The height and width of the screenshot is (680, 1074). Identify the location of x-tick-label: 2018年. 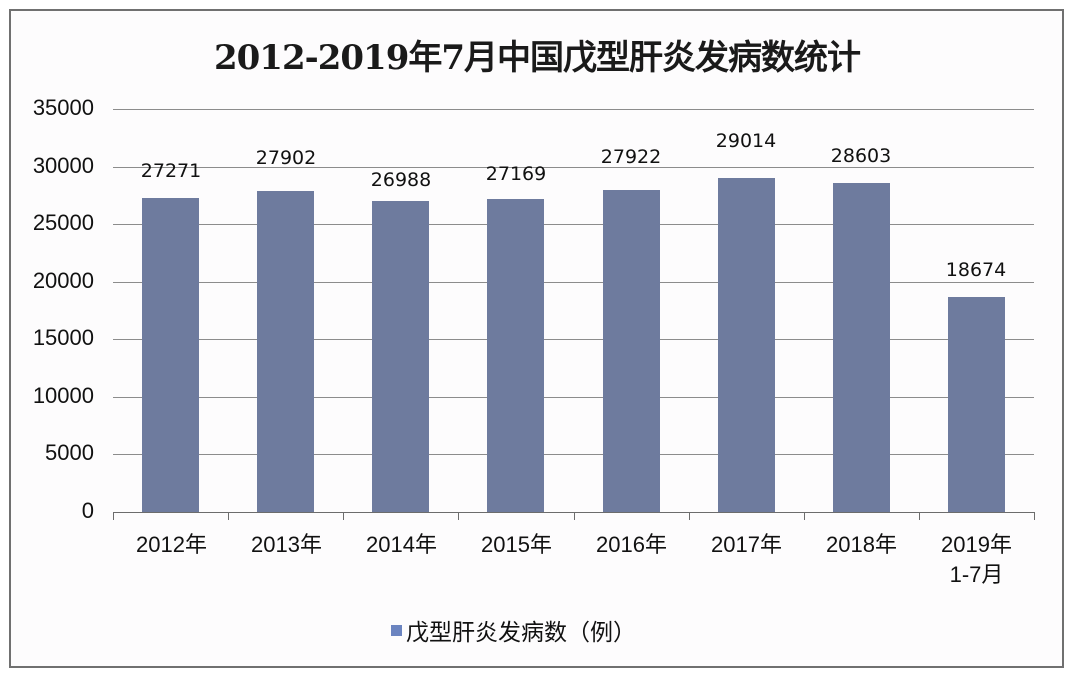
(861, 545).